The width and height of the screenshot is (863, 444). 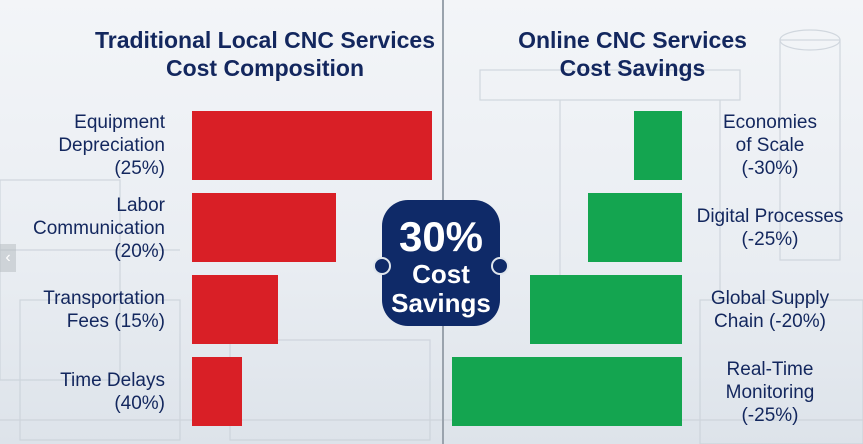 I want to click on bar-label: Digital Processes (-25%), so click(x=770, y=228).